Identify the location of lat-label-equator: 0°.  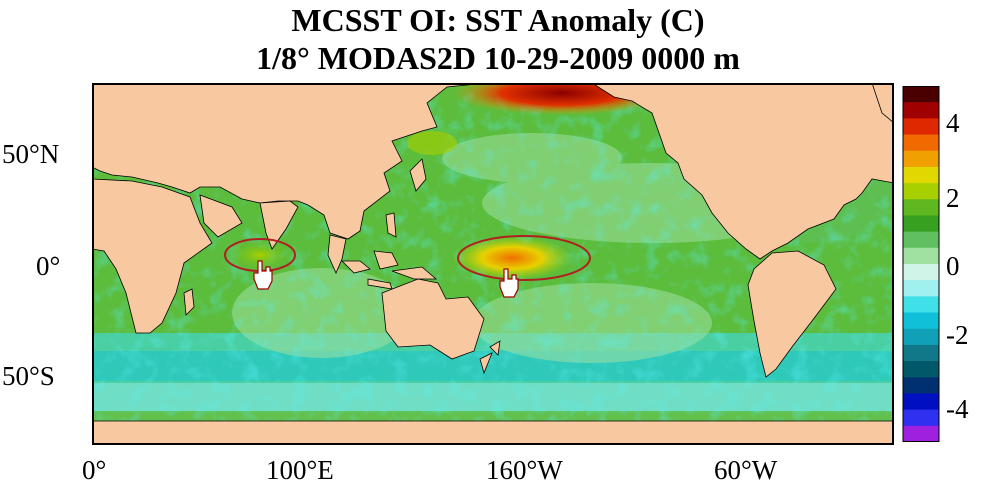
(48, 266).